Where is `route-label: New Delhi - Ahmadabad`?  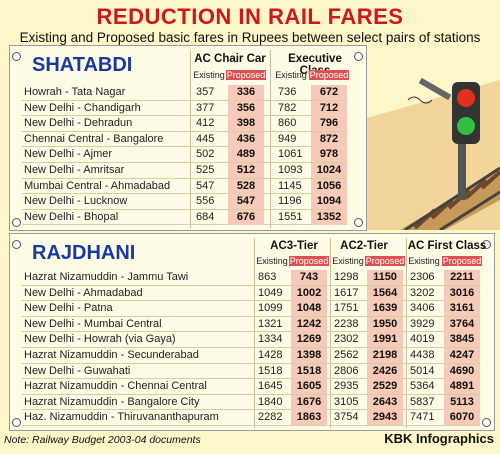 route-label: New Delhi - Ahmadabad is located at coordinates (83, 292).